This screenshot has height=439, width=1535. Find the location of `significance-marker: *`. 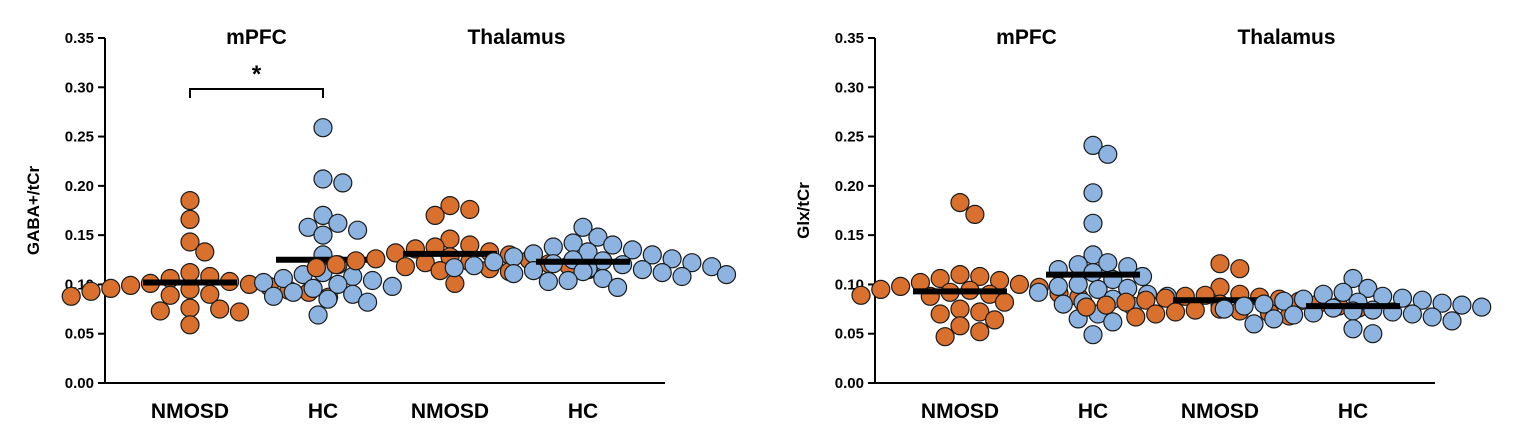

significance-marker: * is located at coordinates (257, 74).